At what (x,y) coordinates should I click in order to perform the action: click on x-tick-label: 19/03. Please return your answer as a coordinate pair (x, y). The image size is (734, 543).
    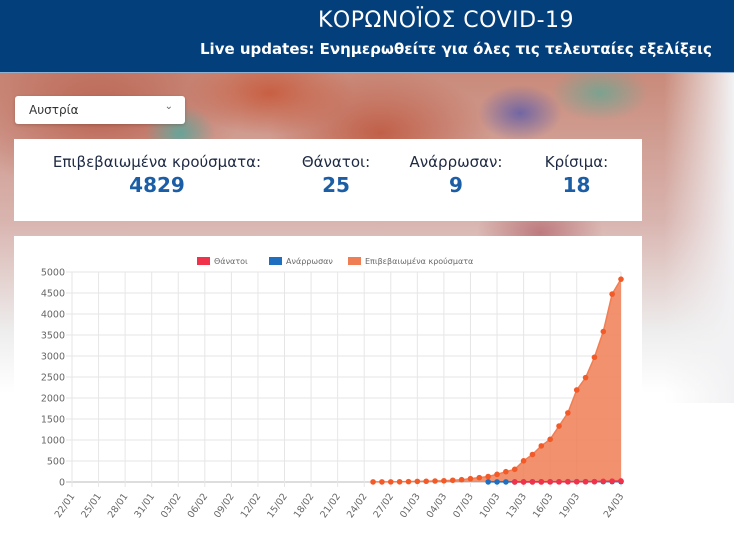
    Looking at the image, I should click on (569, 505).